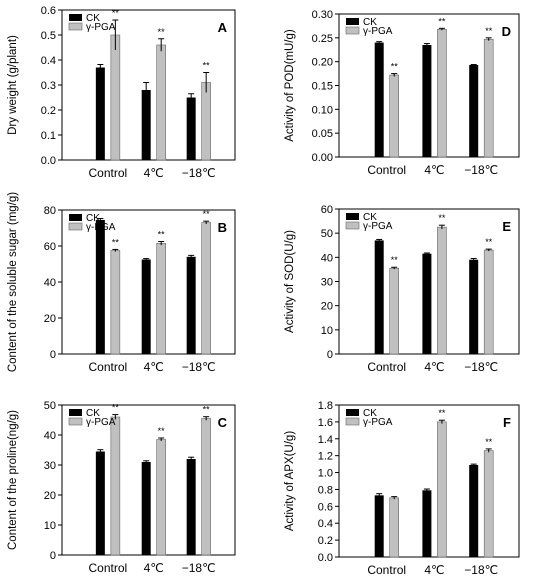 The width and height of the screenshot is (550, 576). I want to click on y-tick-label-d: 0.30, so click(322, 15).